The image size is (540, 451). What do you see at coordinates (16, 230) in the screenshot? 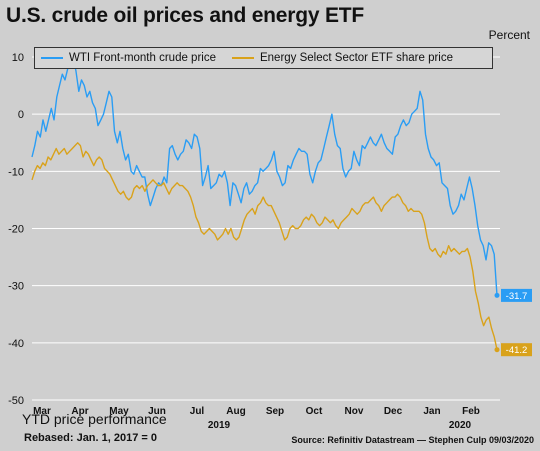
I see `y-tick-label: -20` at bounding box center [16, 230].